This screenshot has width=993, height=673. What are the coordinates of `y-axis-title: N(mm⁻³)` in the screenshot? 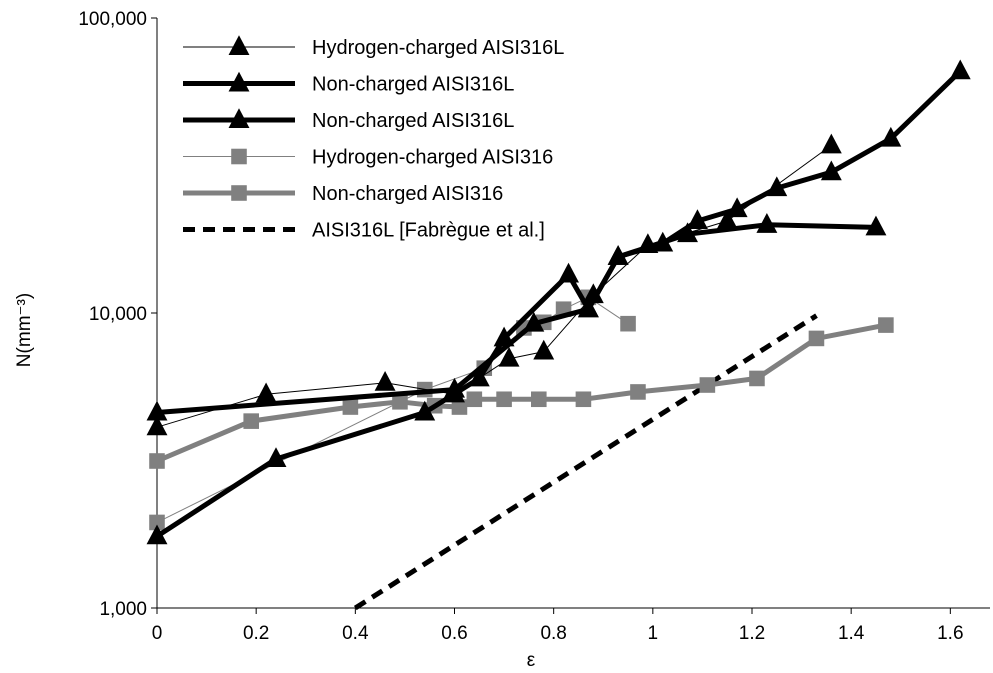 It's located at (24, 330).